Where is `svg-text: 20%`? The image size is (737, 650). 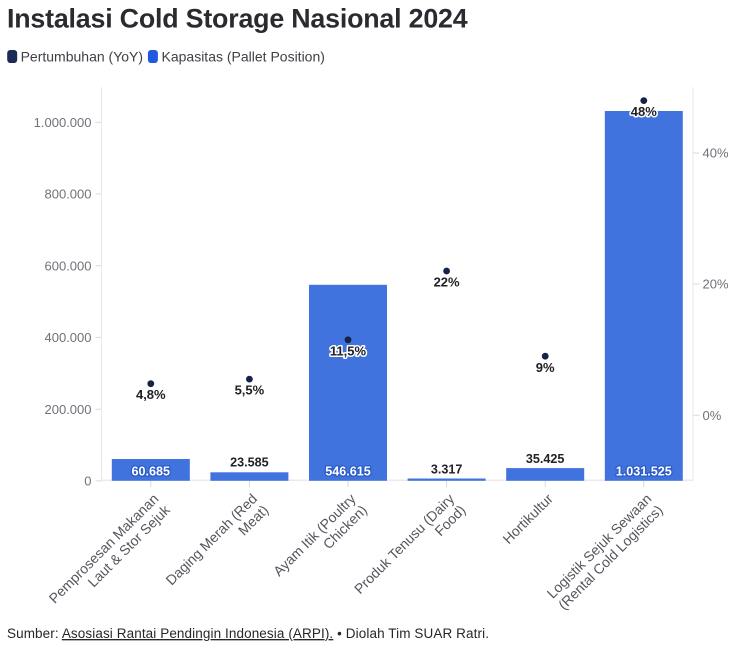 svg-text: 20% is located at coordinates (716, 284).